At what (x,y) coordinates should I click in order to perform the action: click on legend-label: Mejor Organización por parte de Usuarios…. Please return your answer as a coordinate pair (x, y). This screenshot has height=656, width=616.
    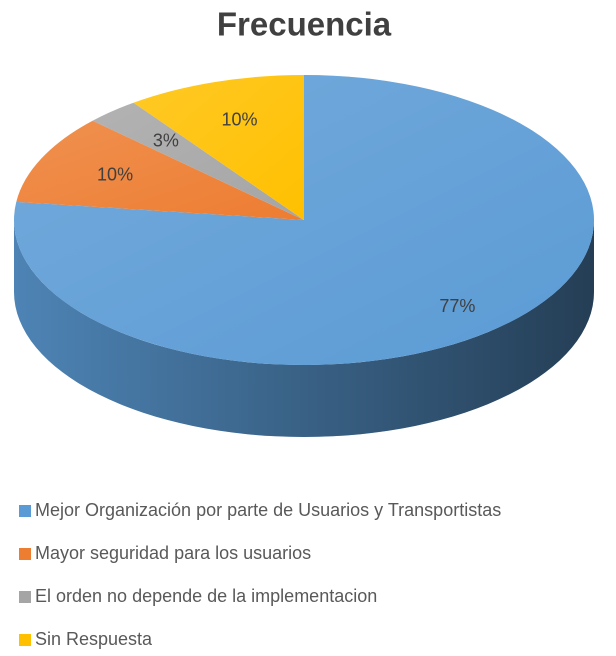
    Looking at the image, I should click on (268, 510).